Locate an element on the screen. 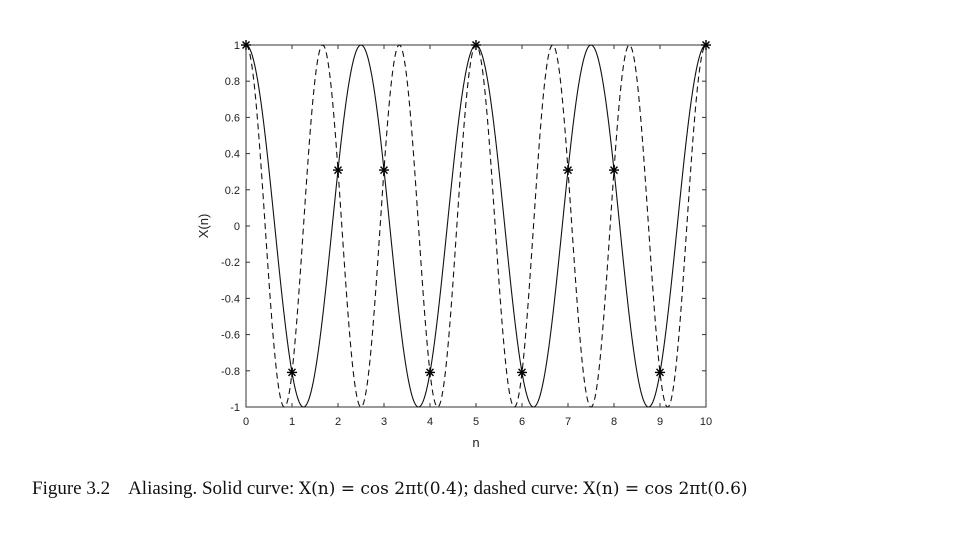 The width and height of the screenshot is (960, 540). x-tick-label: 8 is located at coordinates (614, 422).